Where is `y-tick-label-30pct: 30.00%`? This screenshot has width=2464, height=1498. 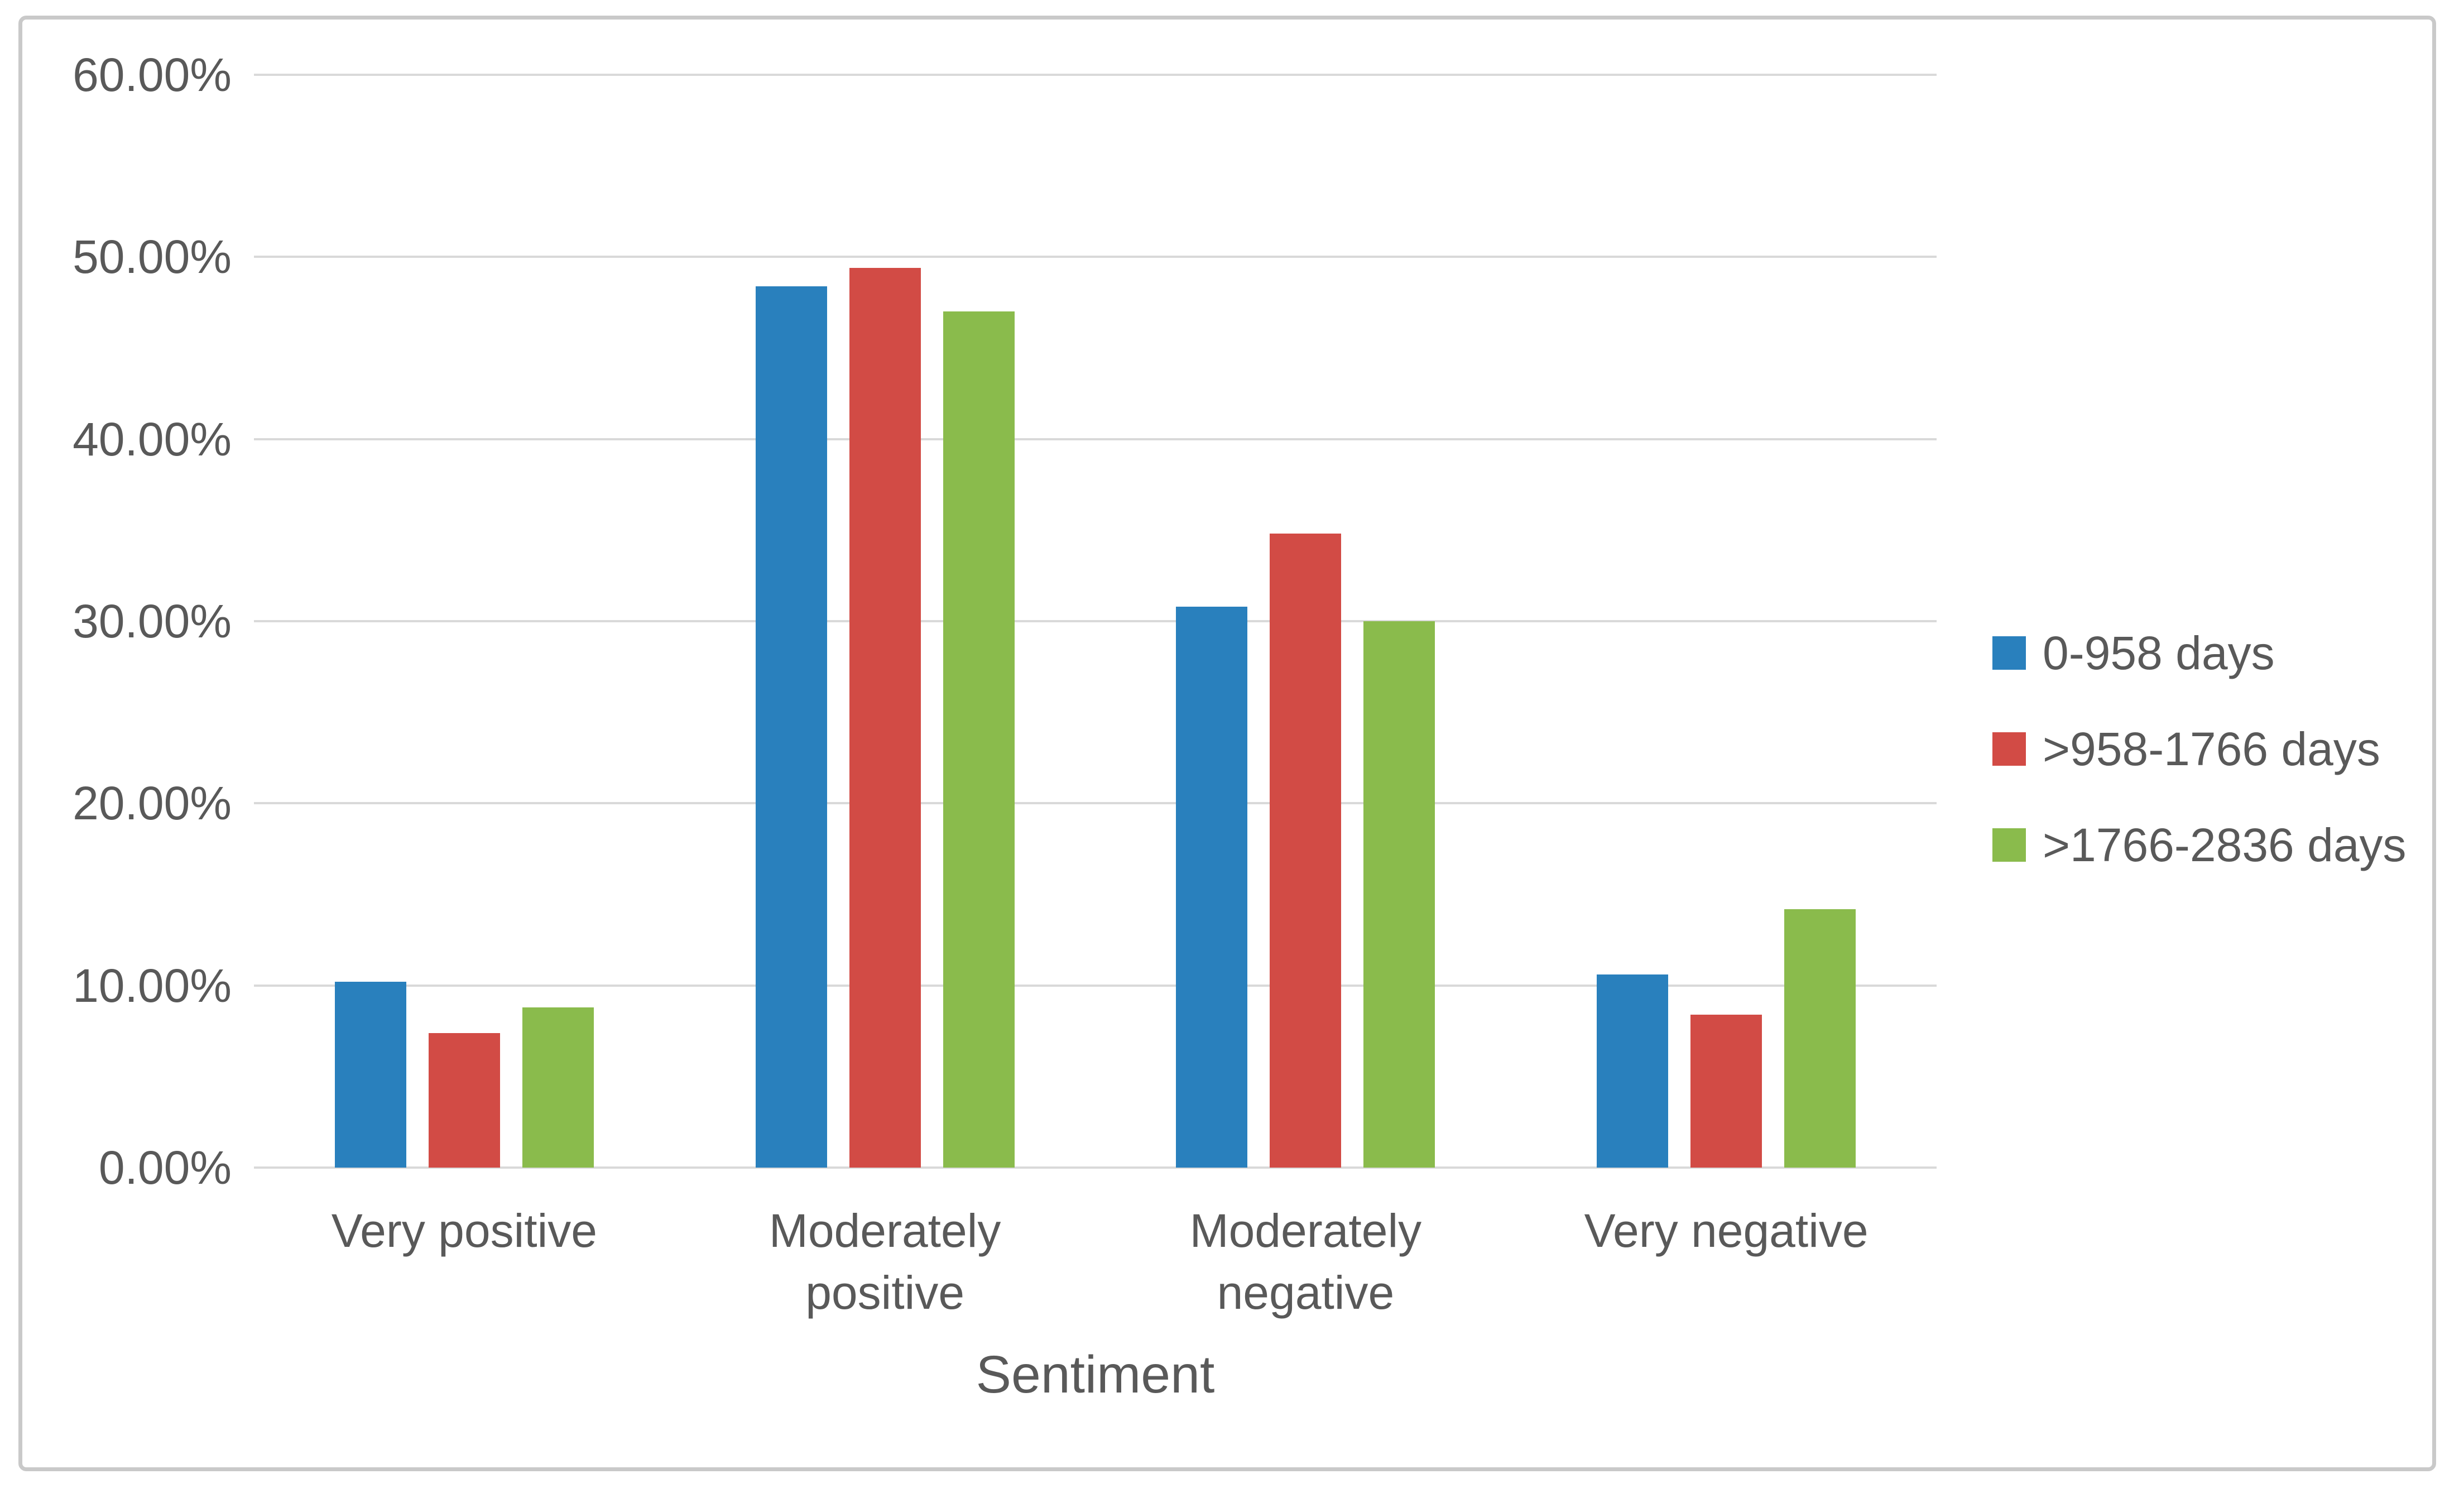
y-tick-label-30pct: 30.00% is located at coordinates (152, 621).